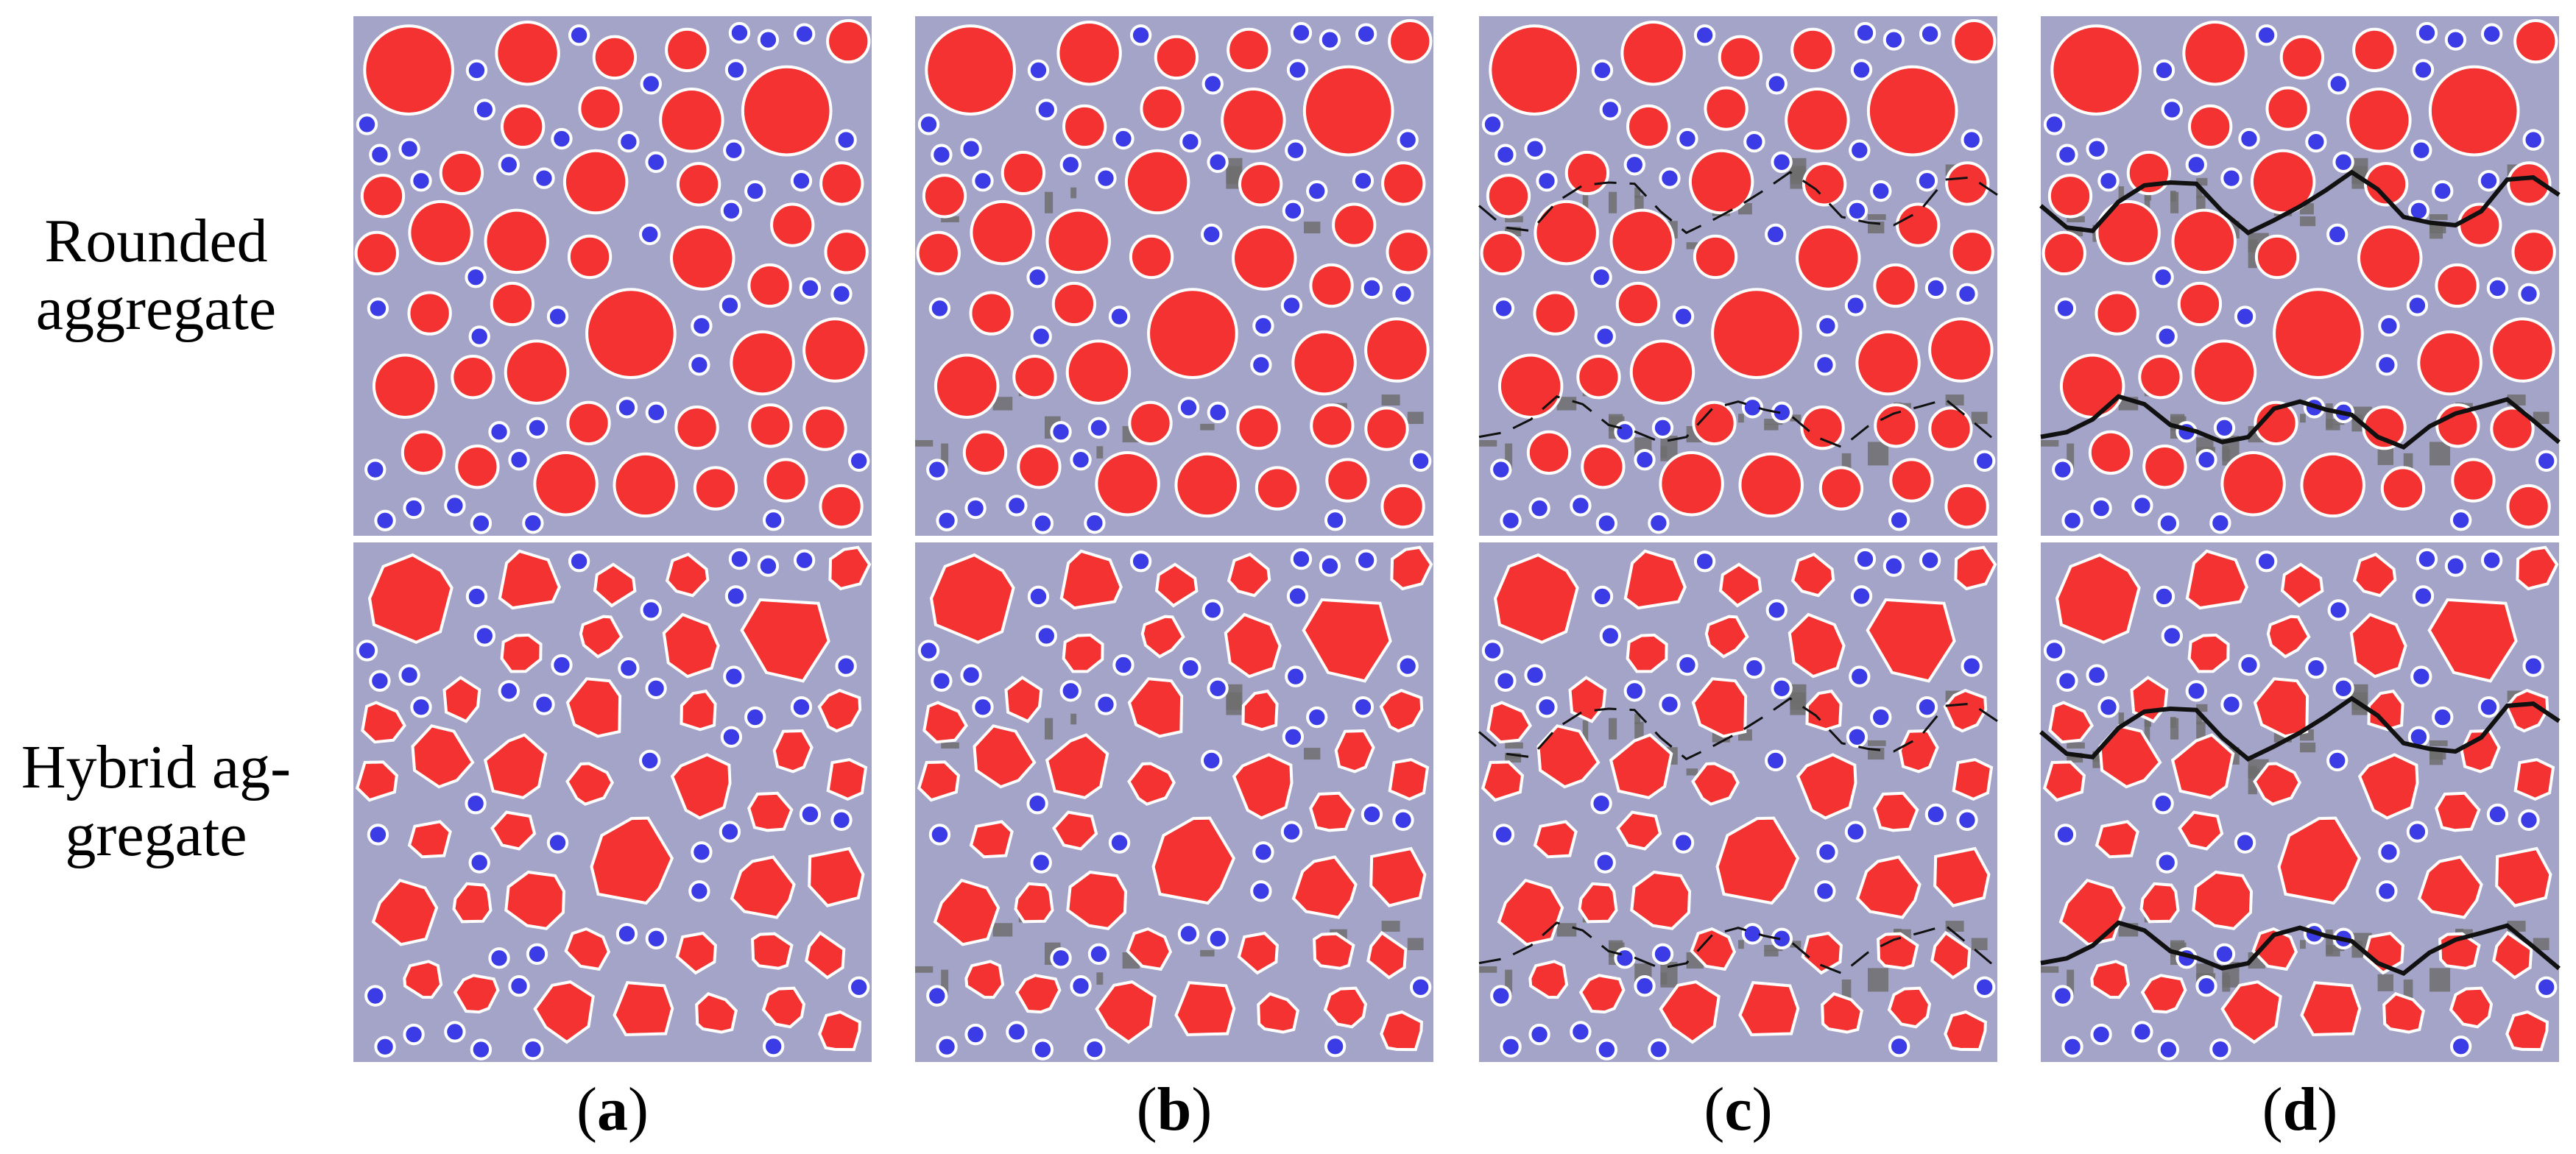  I want to click on row-label-line: aggregate, so click(156, 309).